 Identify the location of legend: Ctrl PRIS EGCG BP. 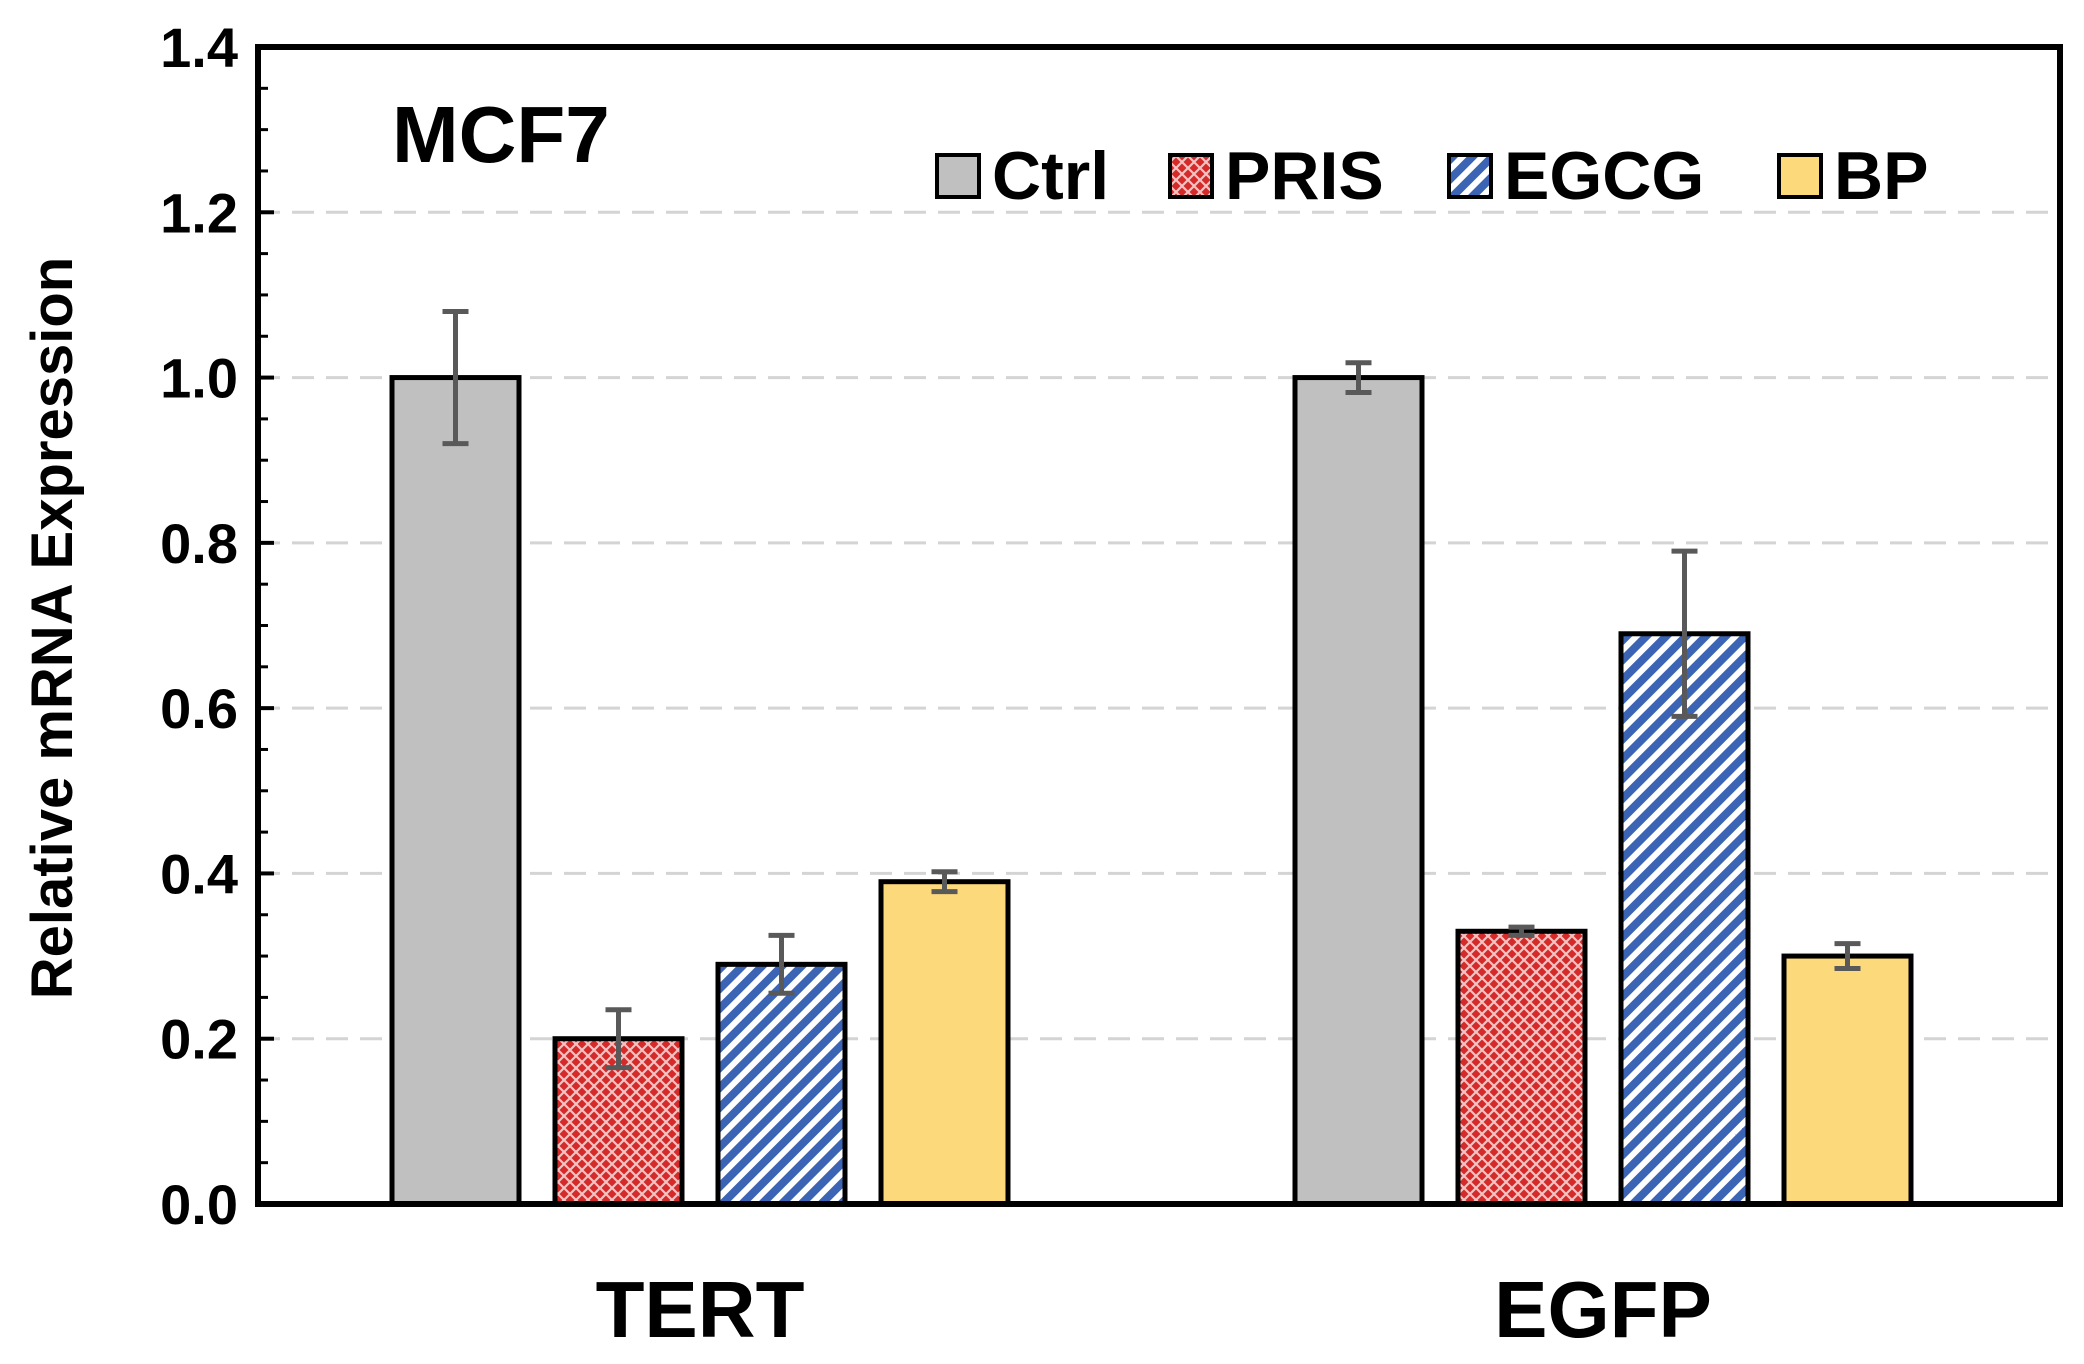
(1431, 176).